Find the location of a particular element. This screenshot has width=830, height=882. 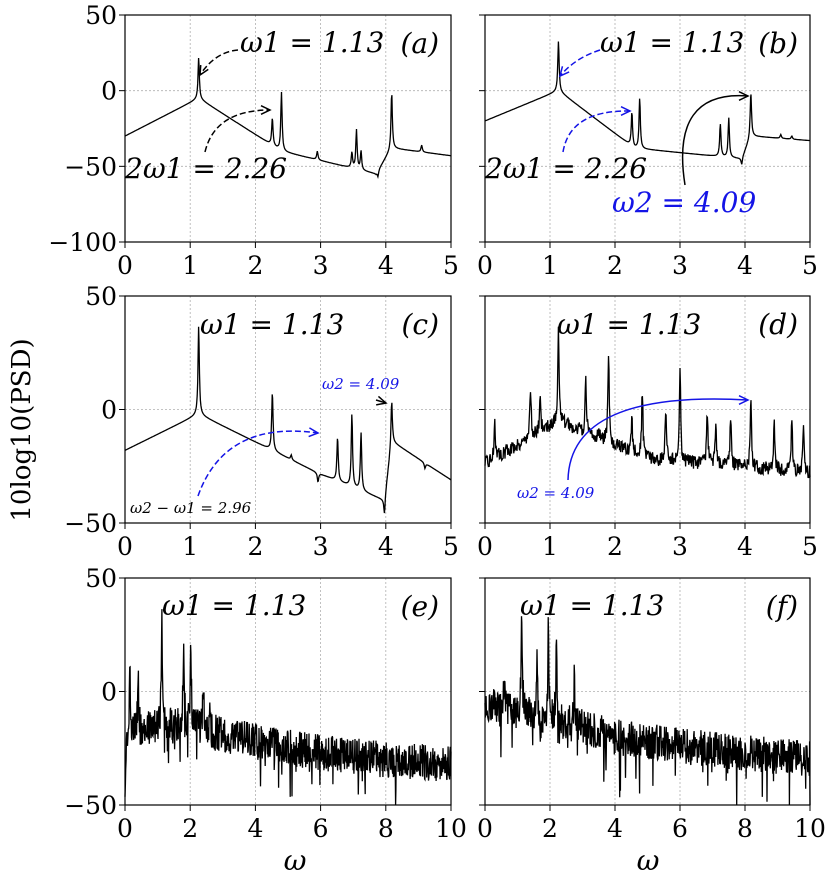

panel-f: 0 2 4 6 8 10 (f) is located at coordinates (651, 710).